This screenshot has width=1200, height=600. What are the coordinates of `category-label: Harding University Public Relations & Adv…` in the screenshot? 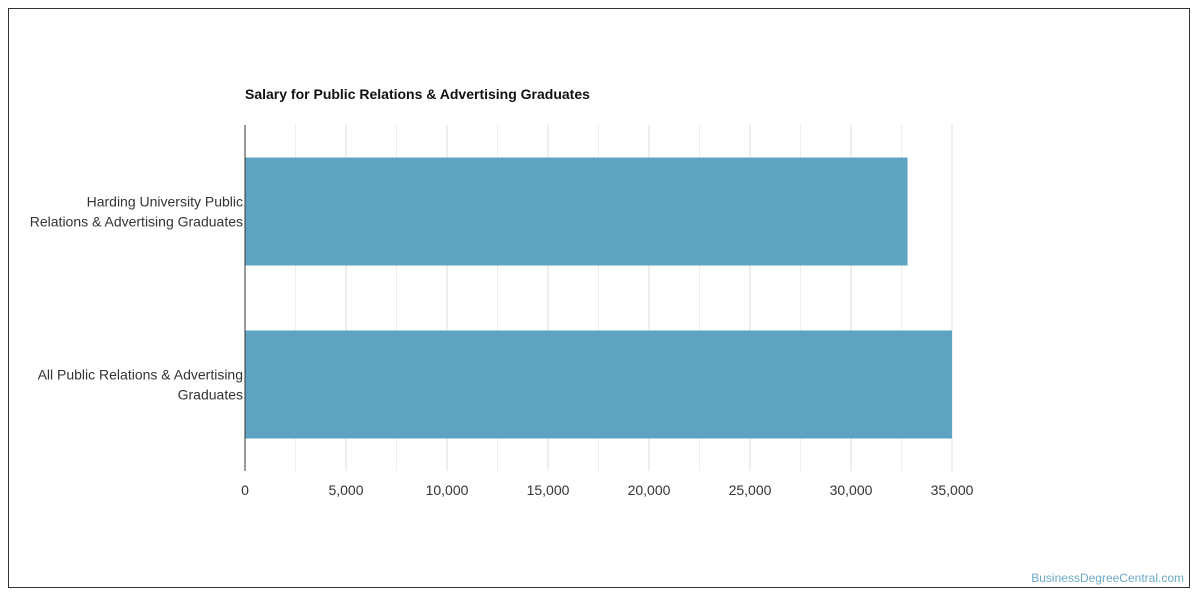 It's located at (136, 212).